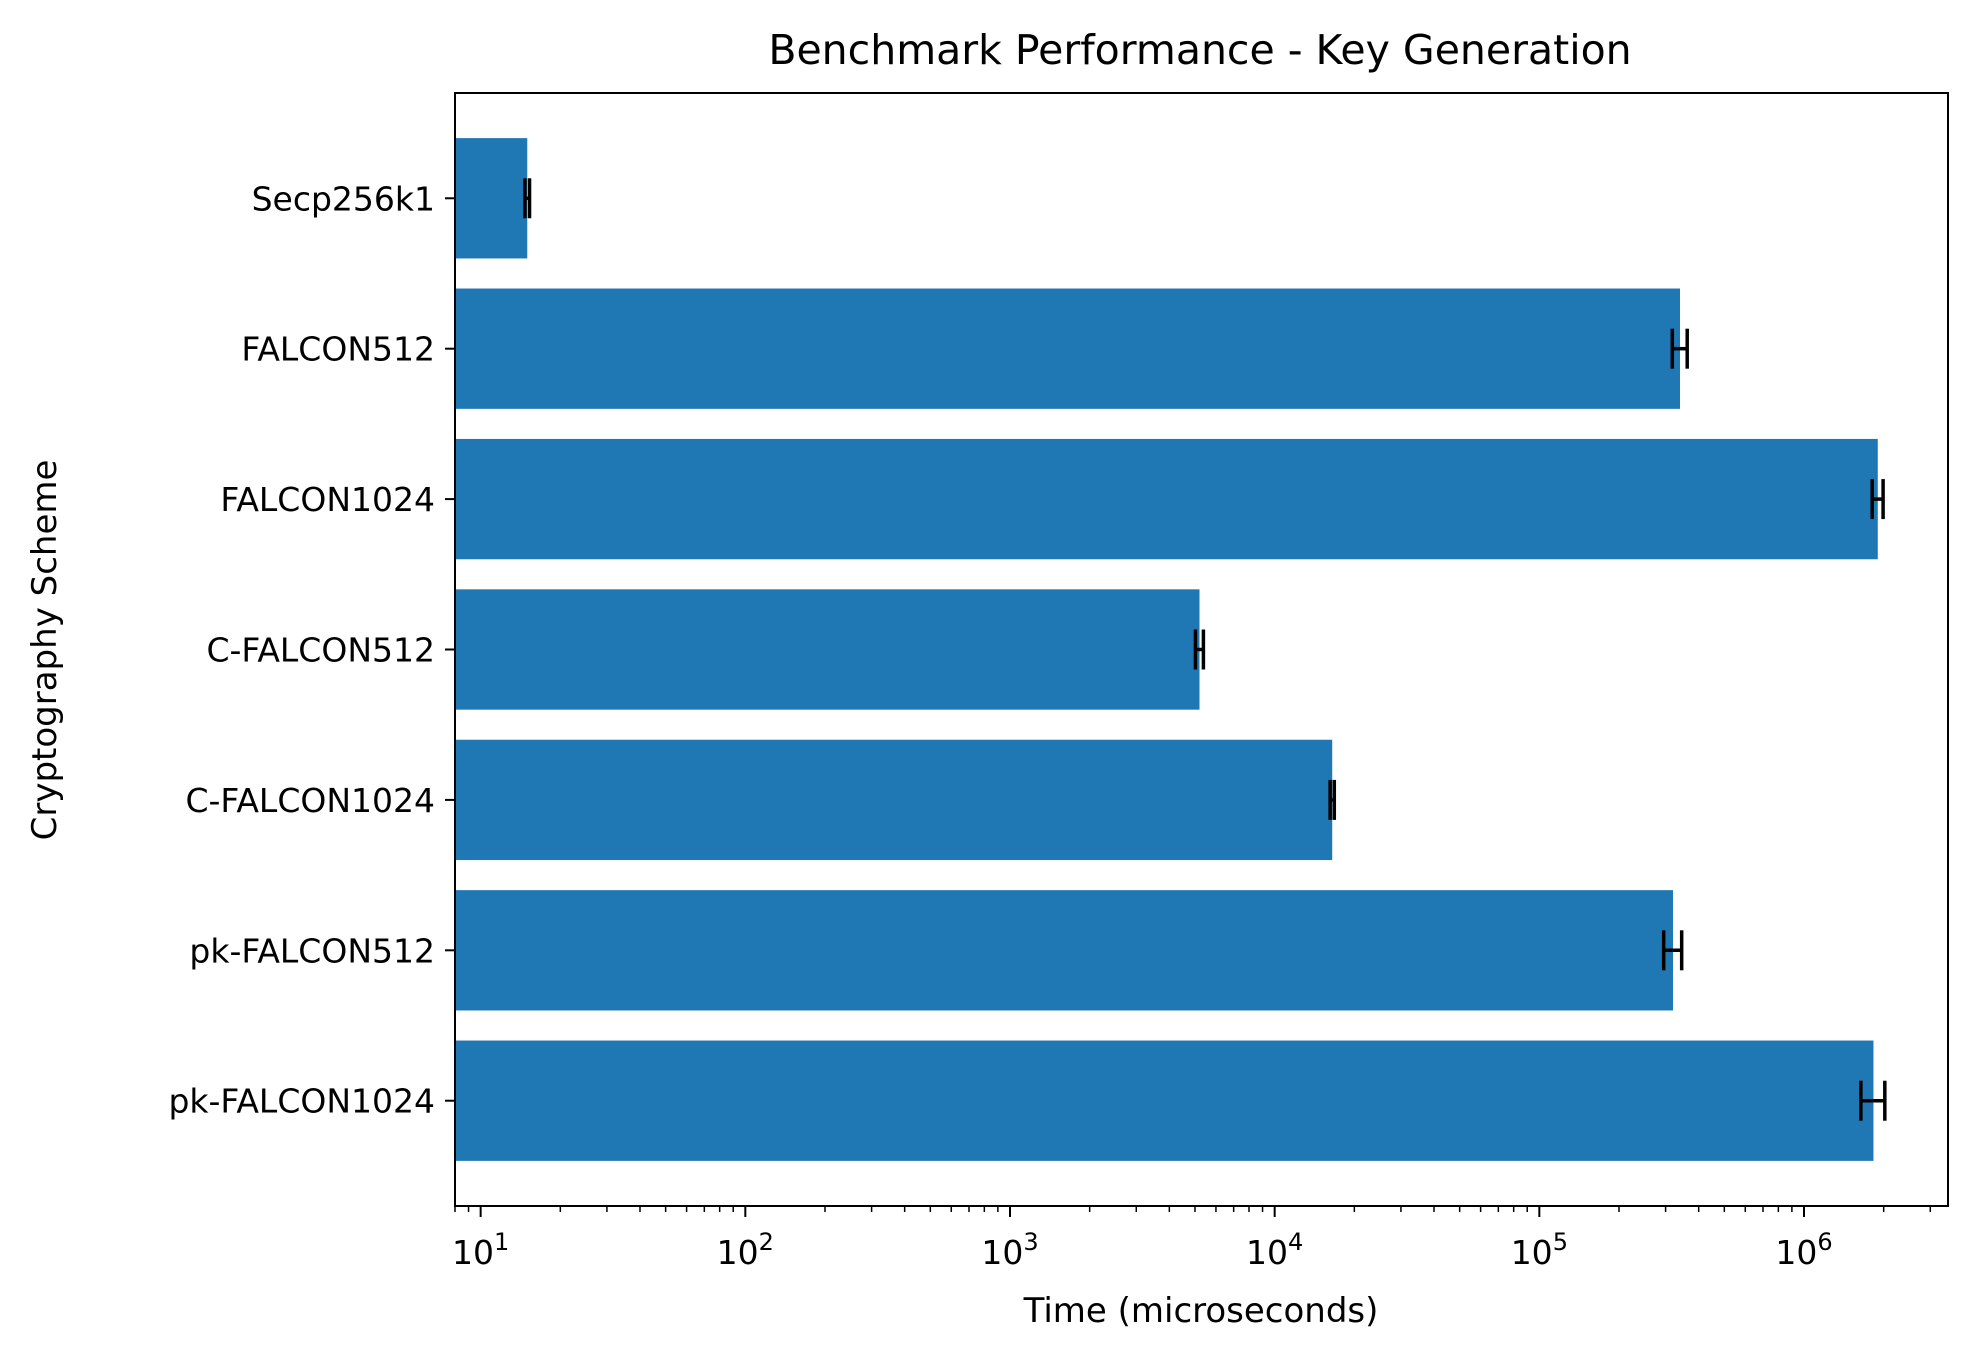 The height and width of the screenshot is (1358, 1970). What do you see at coordinates (310, 800) in the screenshot?
I see `y-tick-label: C-FALCON1024` at bounding box center [310, 800].